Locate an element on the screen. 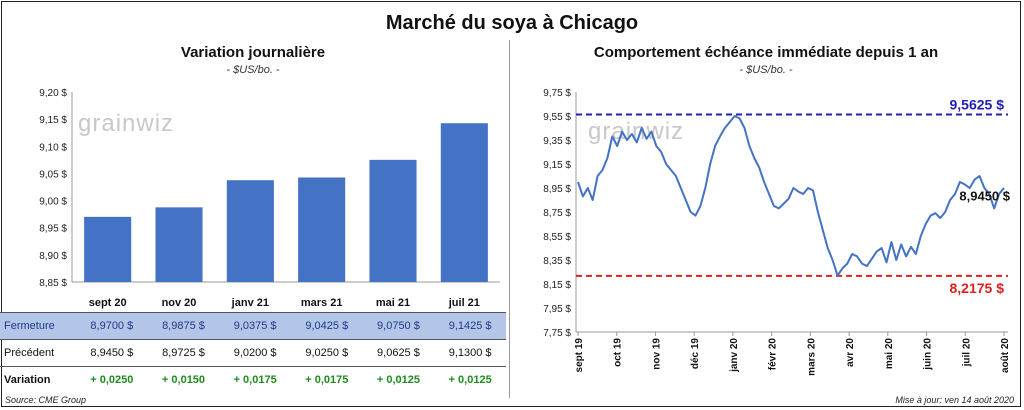 This screenshot has width=1024, height=410. table-cell: 8,9700 $ is located at coordinates (112, 326).